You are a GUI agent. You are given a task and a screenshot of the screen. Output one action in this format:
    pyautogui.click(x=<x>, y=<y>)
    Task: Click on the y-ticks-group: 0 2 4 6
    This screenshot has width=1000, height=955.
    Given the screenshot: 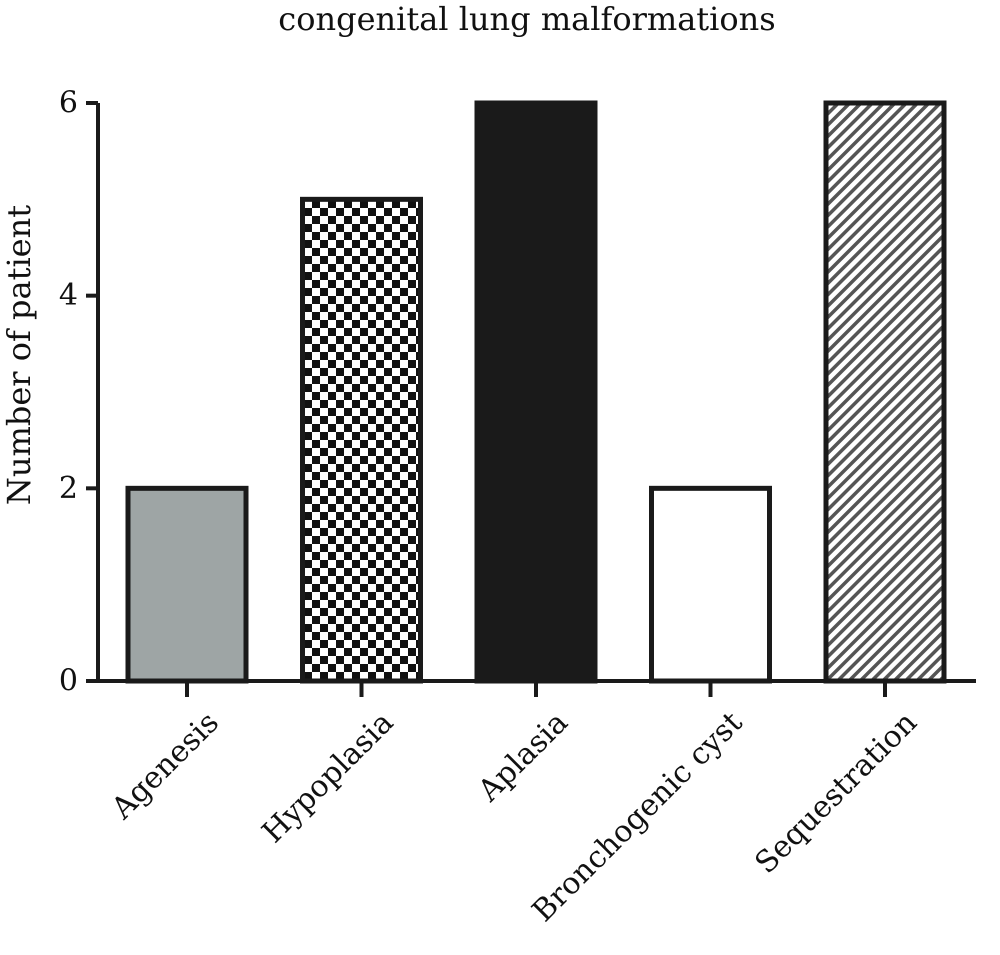 What is the action you would take?
    pyautogui.click(x=78, y=392)
    